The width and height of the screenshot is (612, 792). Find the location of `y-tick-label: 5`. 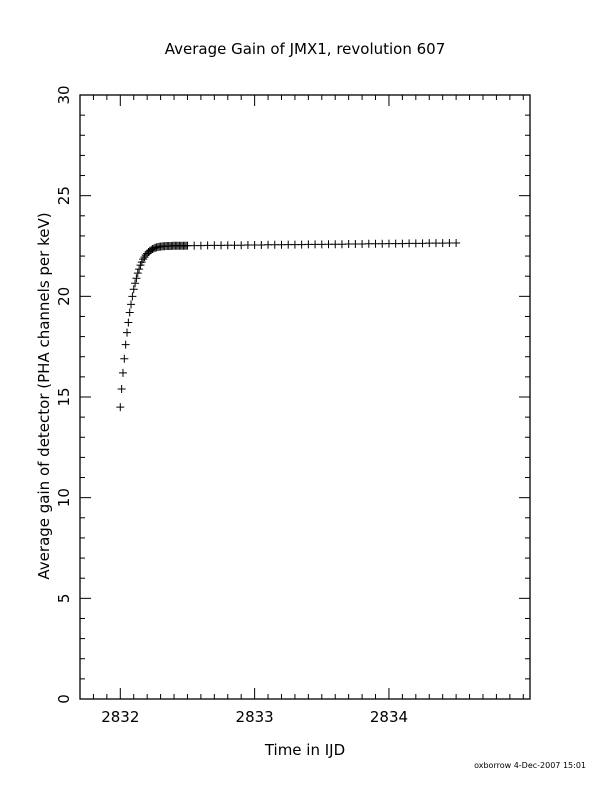

y-tick-label: 5 is located at coordinates (64, 599).